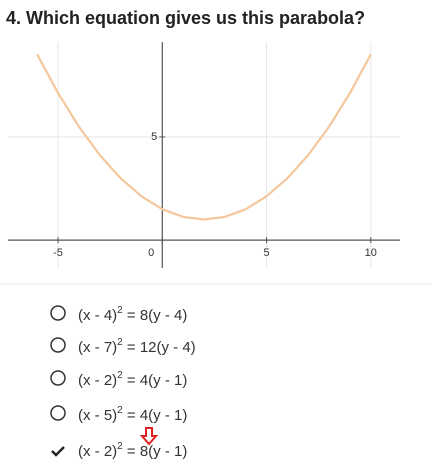 This screenshot has height=475, width=432. What do you see at coordinates (155, 315) in the screenshot?
I see `option-right: = 8(y - 4)` at bounding box center [155, 315].